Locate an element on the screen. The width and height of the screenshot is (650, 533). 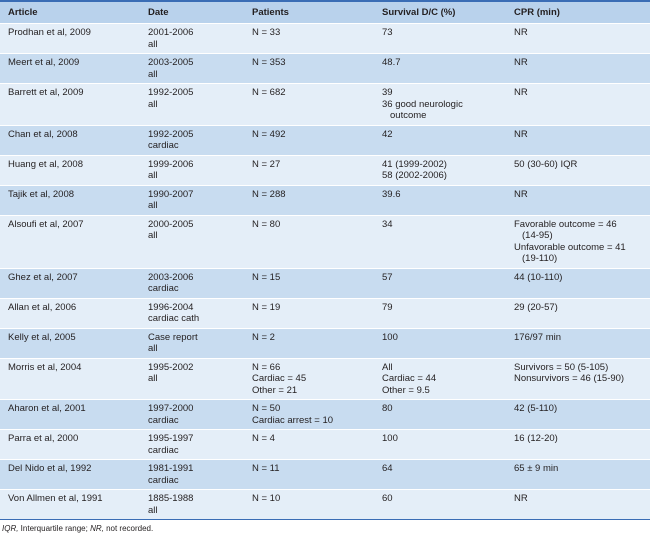
cell-date: 2003-2006 cardiac is located at coordinates (192, 283).